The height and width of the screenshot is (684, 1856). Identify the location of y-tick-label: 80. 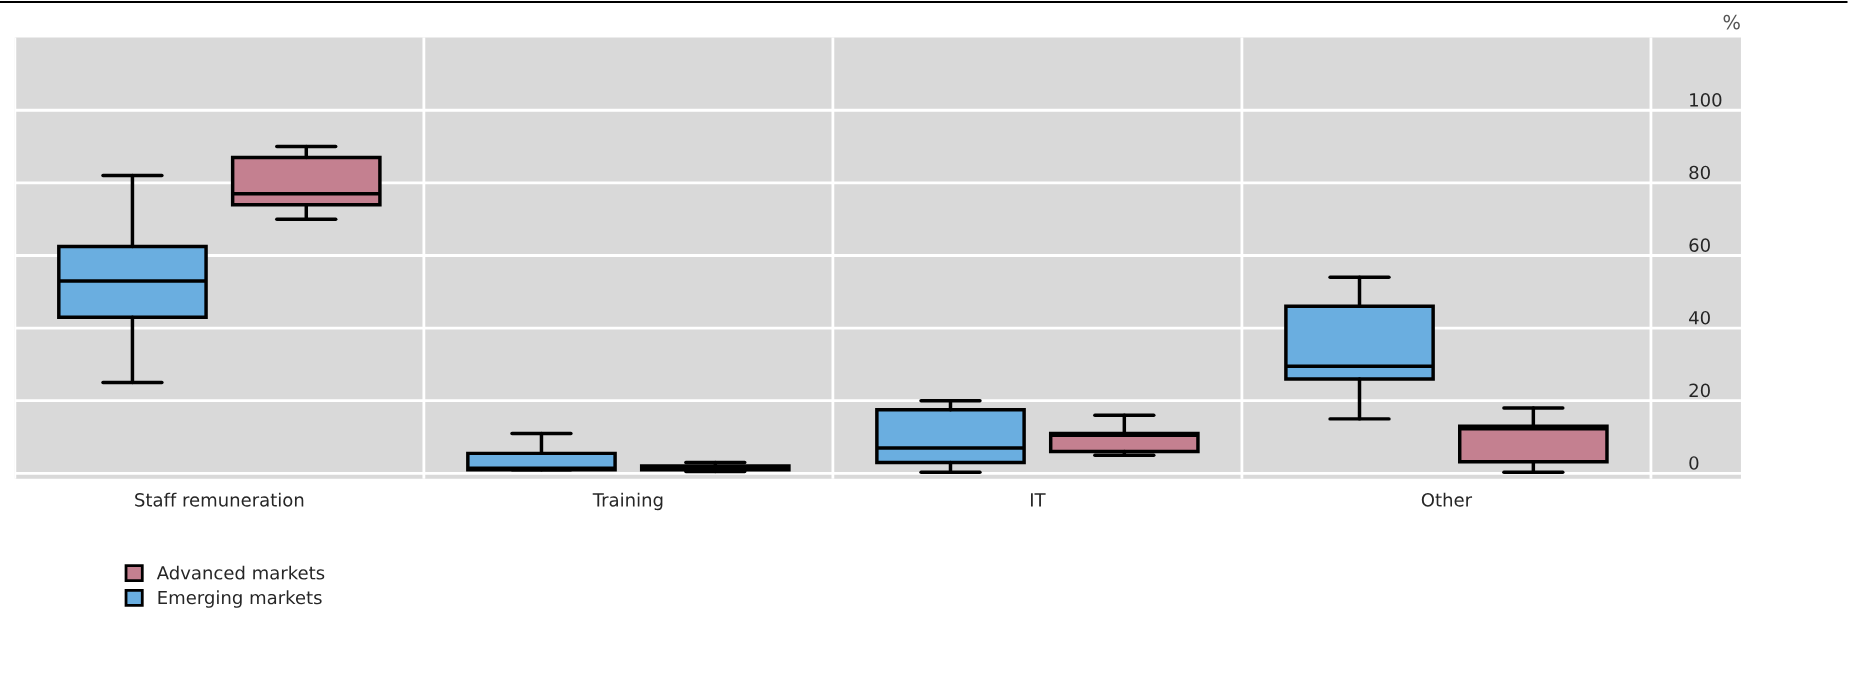
(1699, 172).